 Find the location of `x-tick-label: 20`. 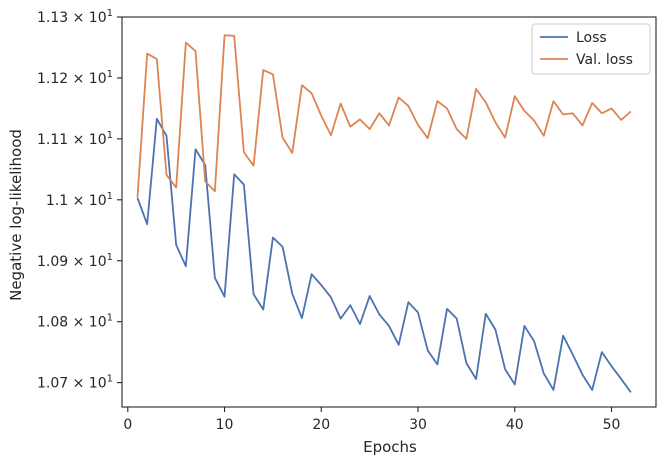

x-tick-label: 20 is located at coordinates (321, 425).